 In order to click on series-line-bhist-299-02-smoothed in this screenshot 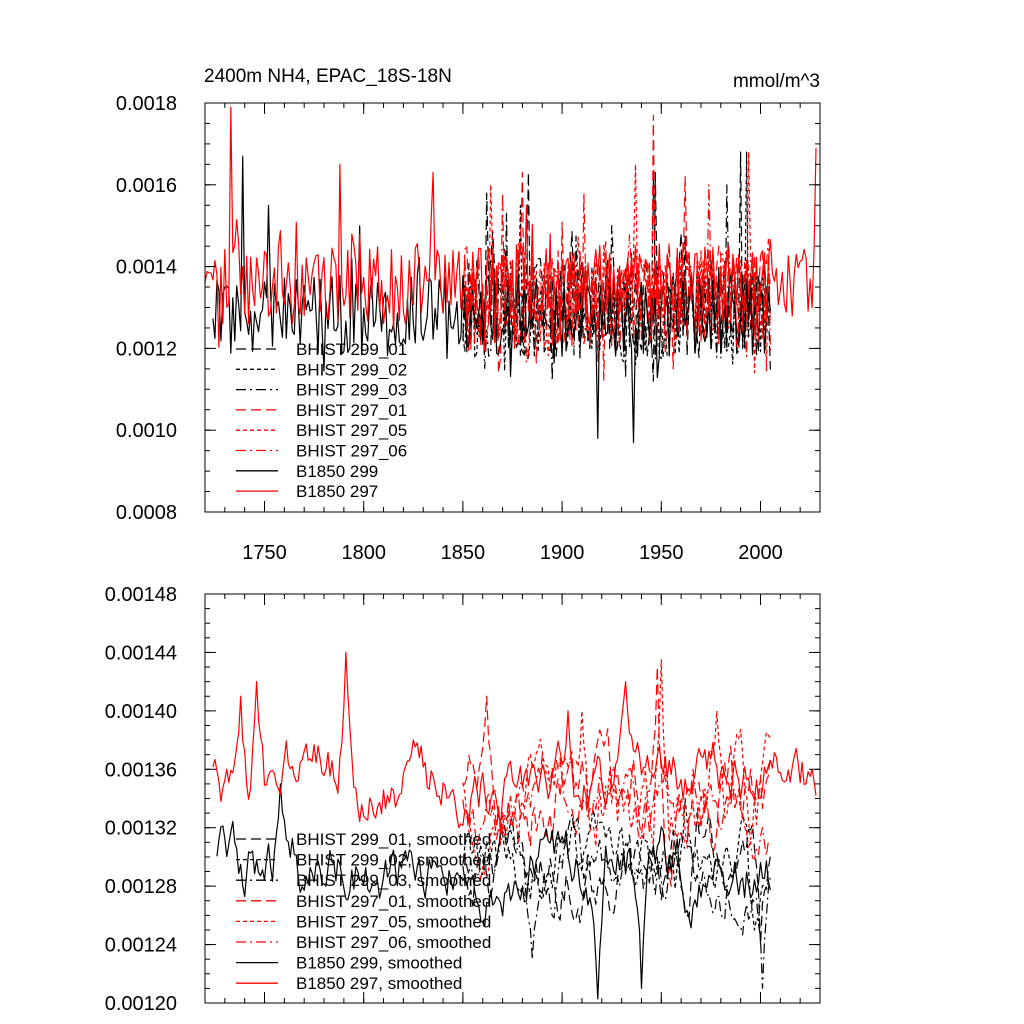, I will do `click(616, 864)`.